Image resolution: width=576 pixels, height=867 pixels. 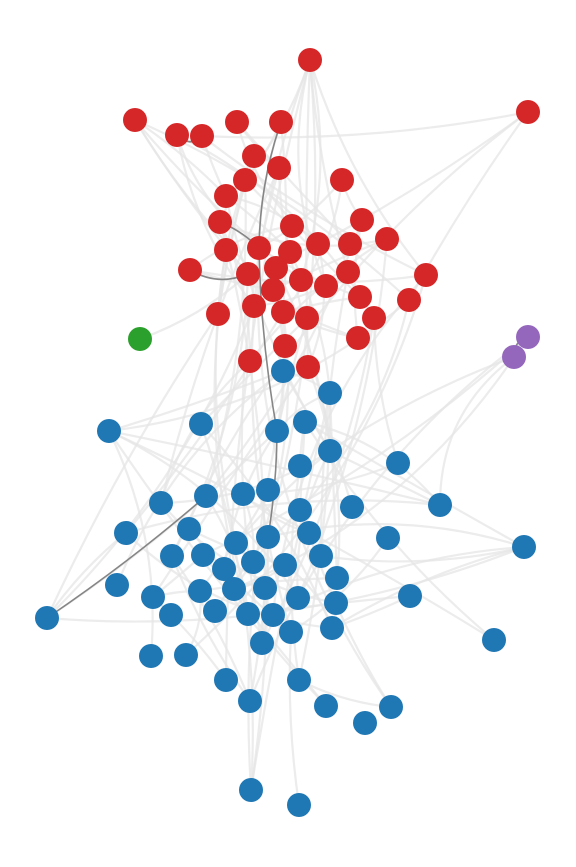 What do you see at coordinates (140, 339) in the screenshot?
I see `node-green` at bounding box center [140, 339].